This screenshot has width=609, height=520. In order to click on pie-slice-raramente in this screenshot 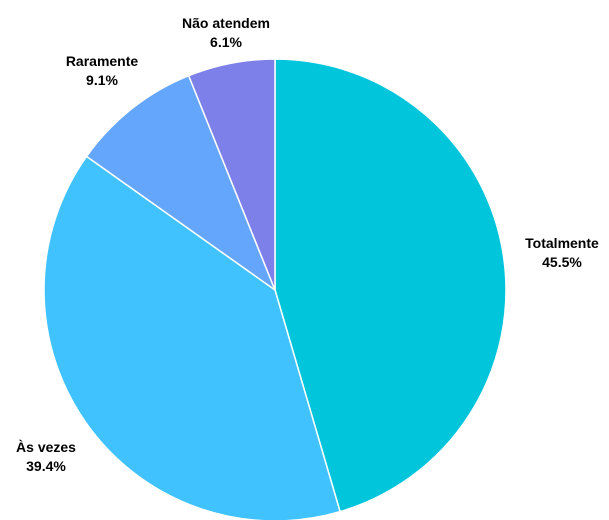, I will do `click(180, 182)`.